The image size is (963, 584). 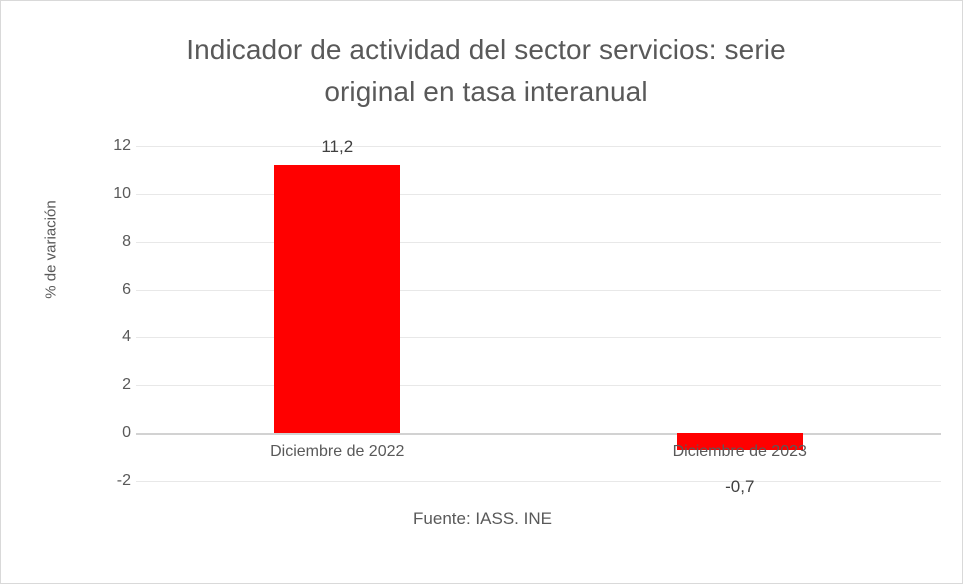 What do you see at coordinates (126, 241) in the screenshot?
I see `y-axis-tick-label: 8` at bounding box center [126, 241].